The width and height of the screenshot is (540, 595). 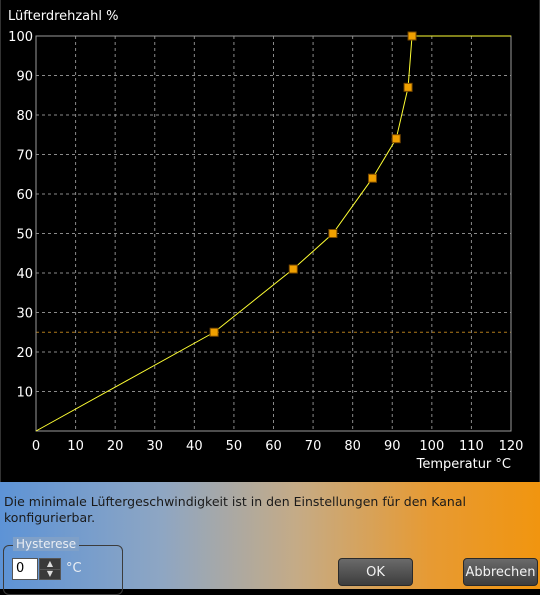 I want to click on x-tick-label: 80, so click(x=352, y=446).